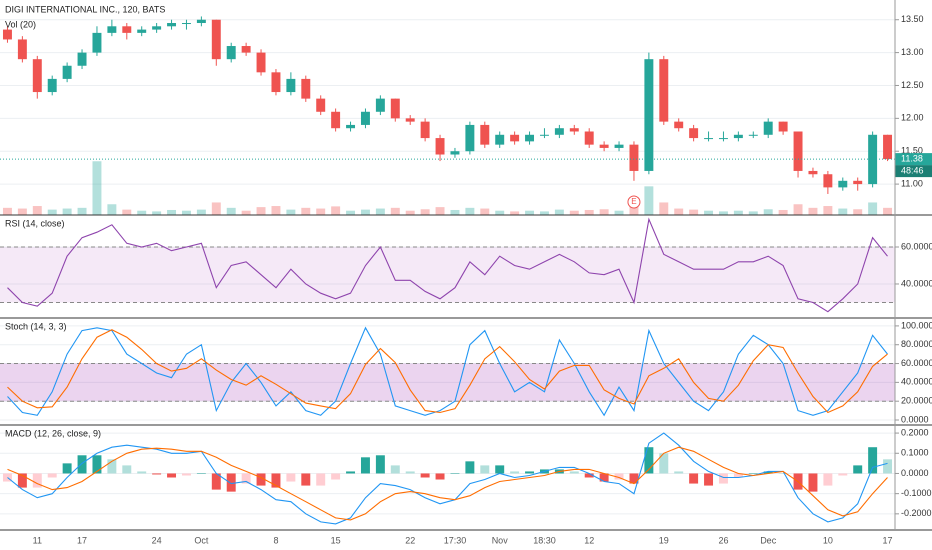 This screenshot has height=550, width=932. I want to click on event-label: E, so click(633, 201).